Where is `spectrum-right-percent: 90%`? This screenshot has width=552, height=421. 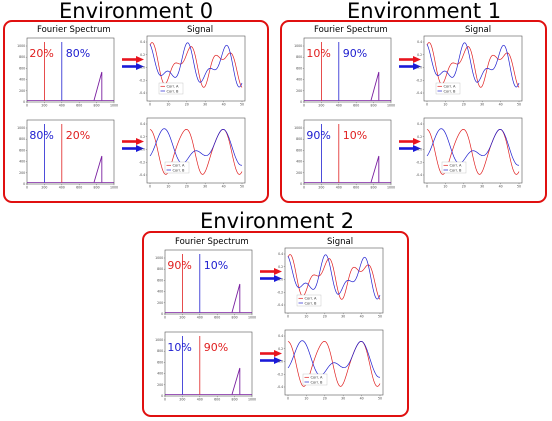 spectrum-right-percent: 90% is located at coordinates (216, 347).